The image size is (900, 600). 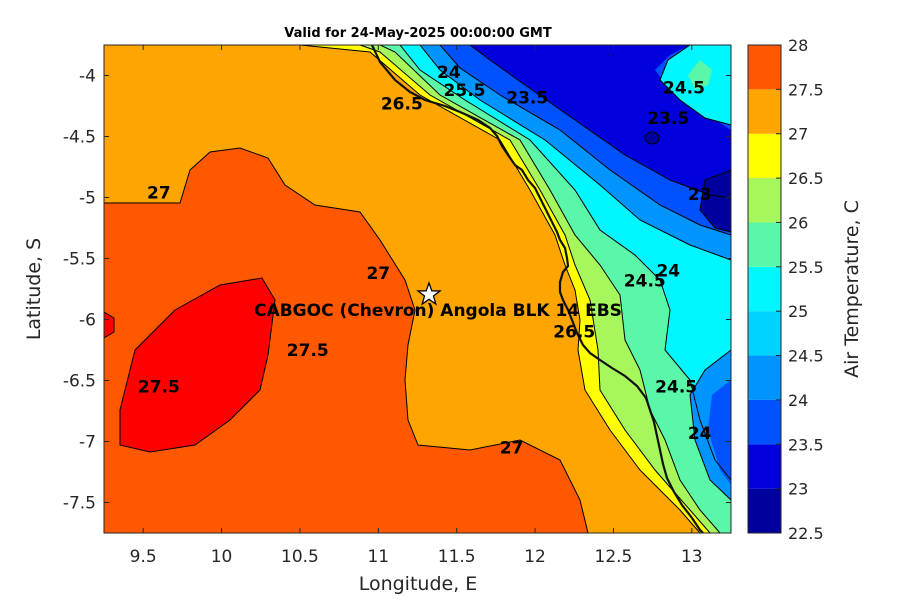 I want to click on y-tick-label: -5, so click(x=87, y=199).